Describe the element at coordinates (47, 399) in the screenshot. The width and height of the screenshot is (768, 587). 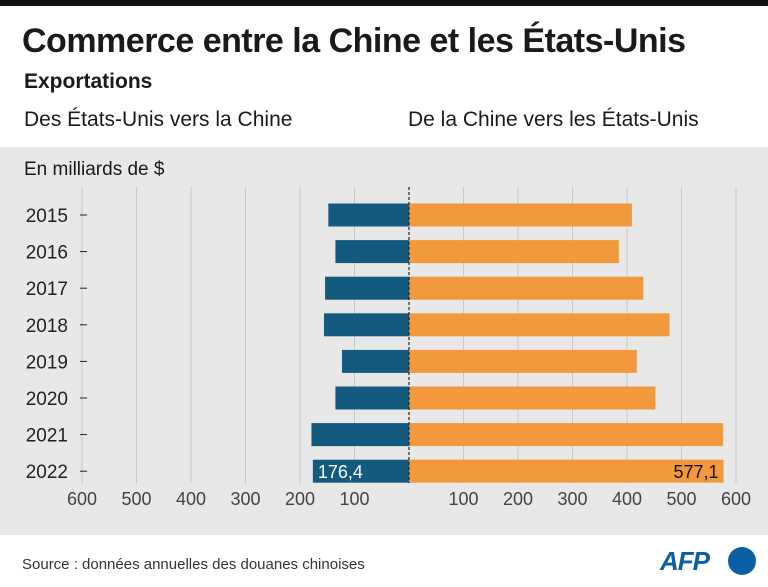
I see `category-label-2020: 2020` at that location.